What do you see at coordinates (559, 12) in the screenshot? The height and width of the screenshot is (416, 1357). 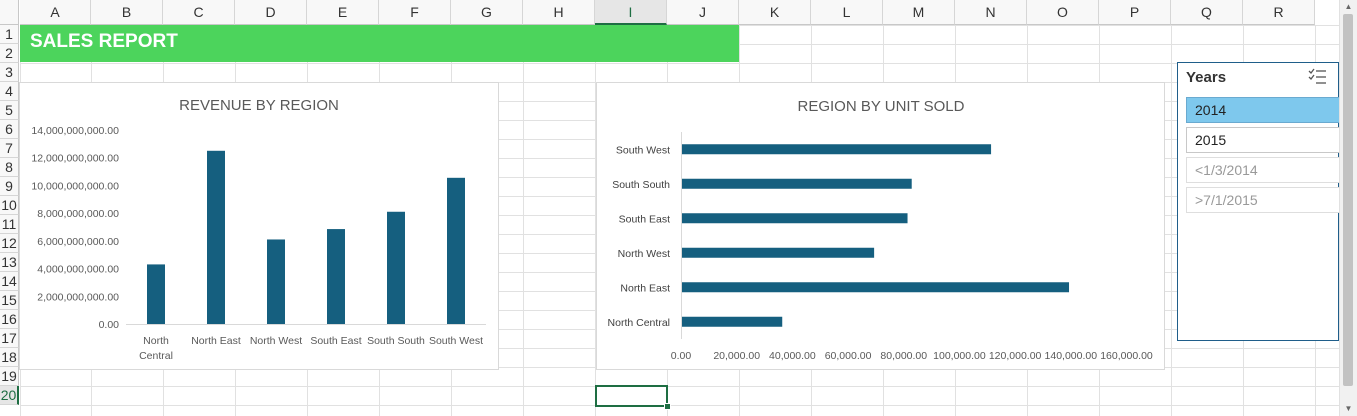 I see `column-header-H: H` at bounding box center [559, 12].